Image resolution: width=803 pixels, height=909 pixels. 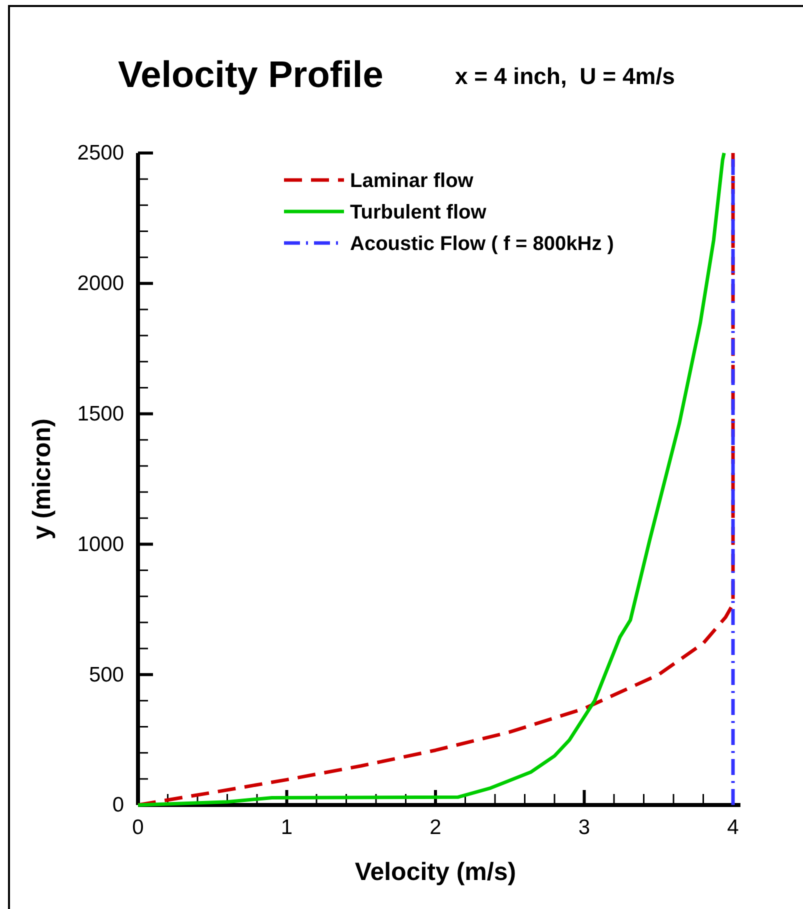 I want to click on y-tick-label: 1000, so click(x=100, y=544).